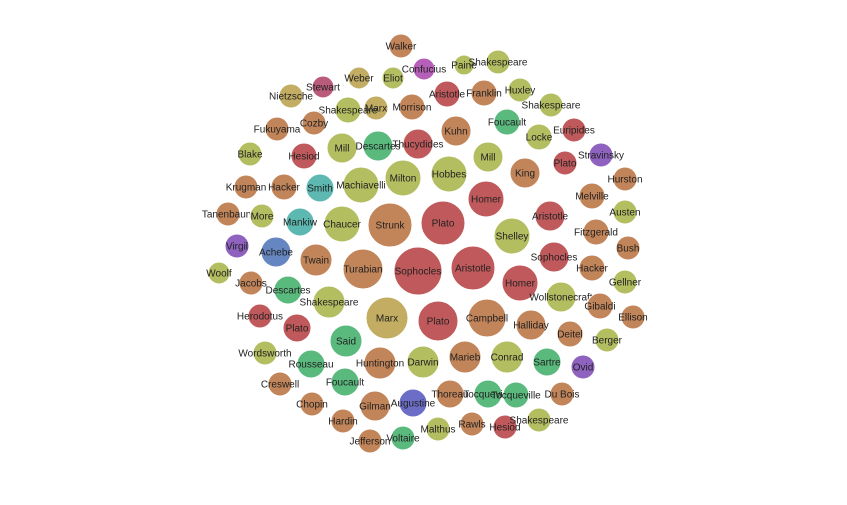  What do you see at coordinates (625, 282) in the screenshot?
I see `bubble-gellner: Gellner` at bounding box center [625, 282].